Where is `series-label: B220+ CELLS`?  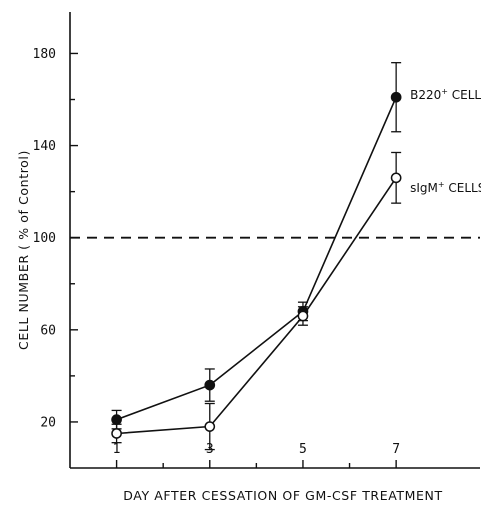
series-label: B220+ CELLS is located at coordinates (445, 94).